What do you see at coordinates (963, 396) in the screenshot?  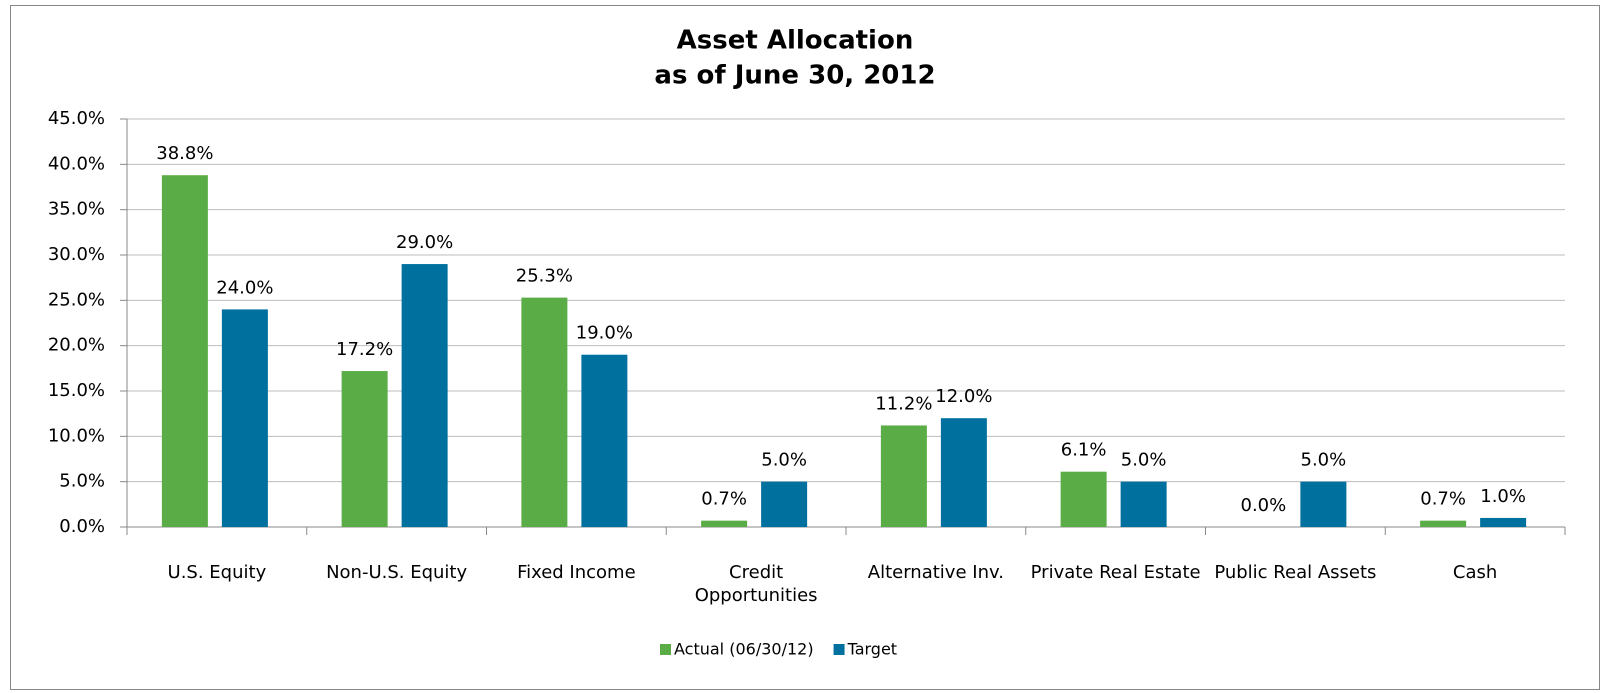 I see `value-label: 12.0%` at bounding box center [963, 396].